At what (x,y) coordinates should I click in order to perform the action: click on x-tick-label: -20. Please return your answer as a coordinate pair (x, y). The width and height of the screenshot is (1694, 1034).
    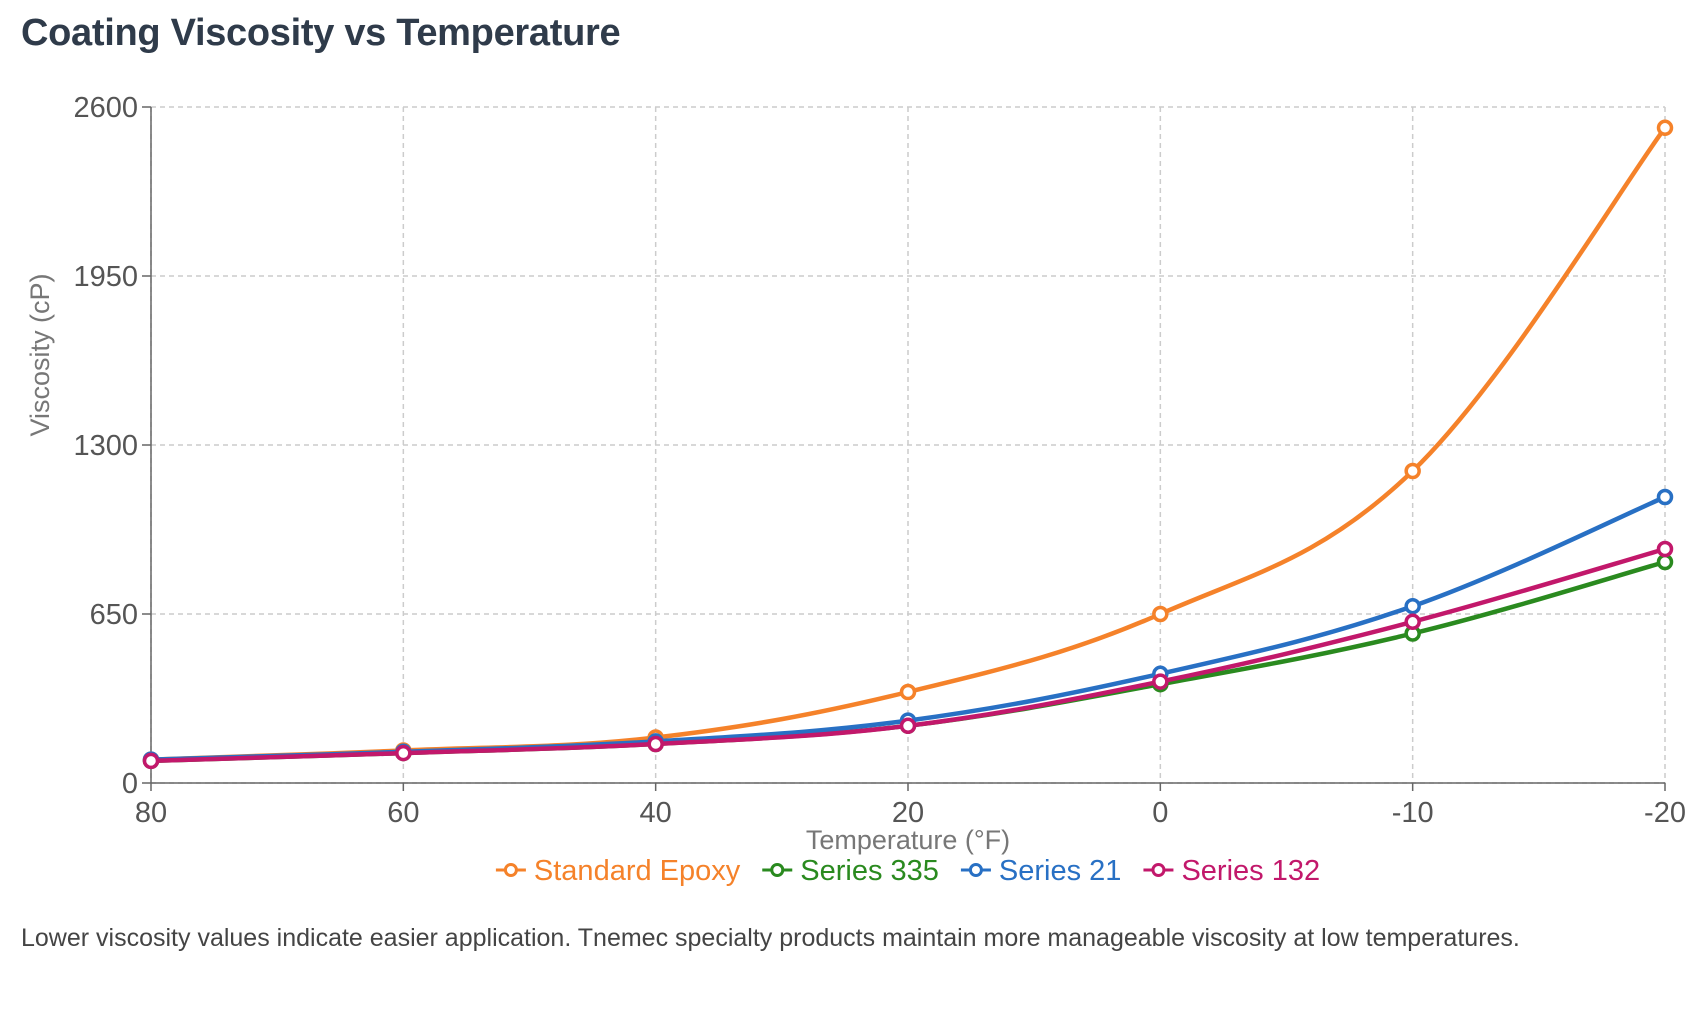
    Looking at the image, I should click on (1665, 813).